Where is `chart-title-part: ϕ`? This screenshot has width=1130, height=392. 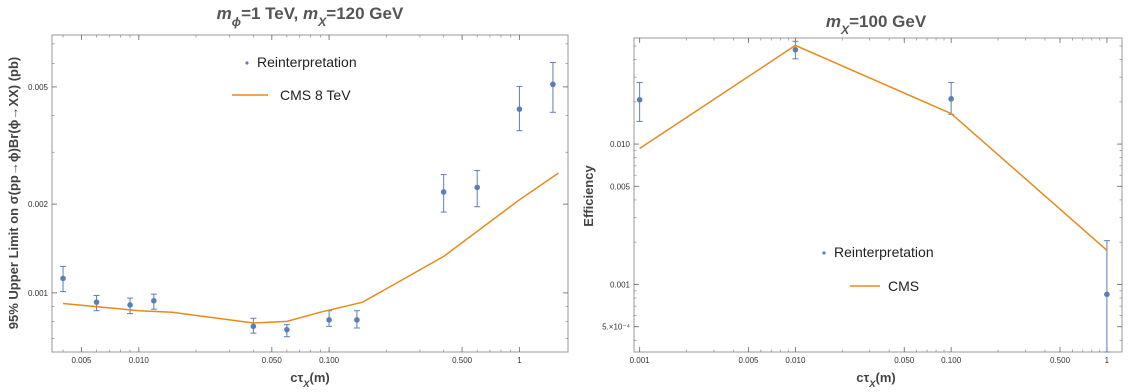
chart-title-part: ϕ is located at coordinates (236, 22).